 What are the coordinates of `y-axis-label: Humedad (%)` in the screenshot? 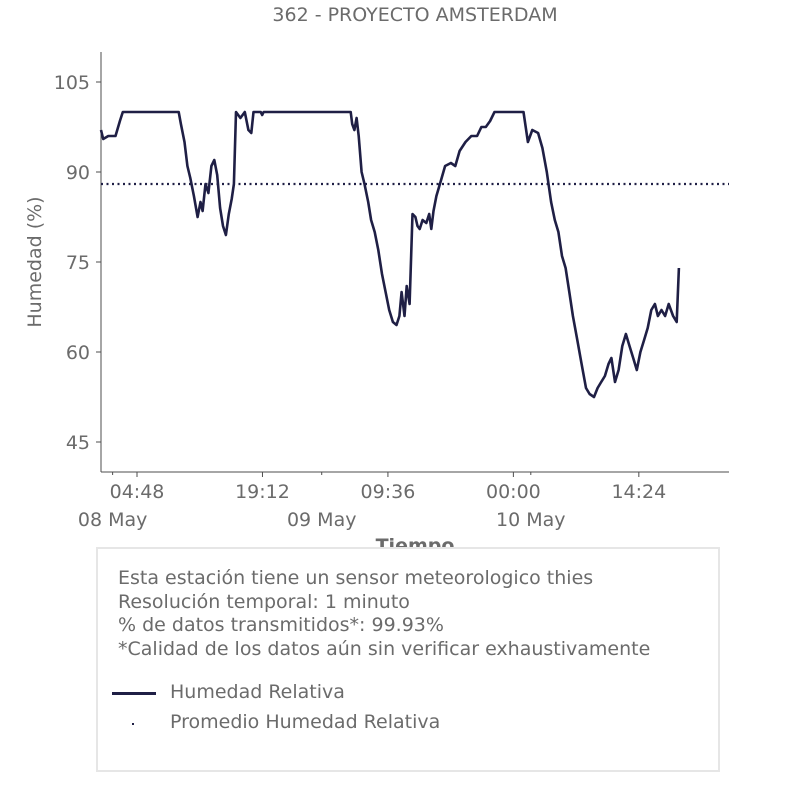 It's located at (35, 261).